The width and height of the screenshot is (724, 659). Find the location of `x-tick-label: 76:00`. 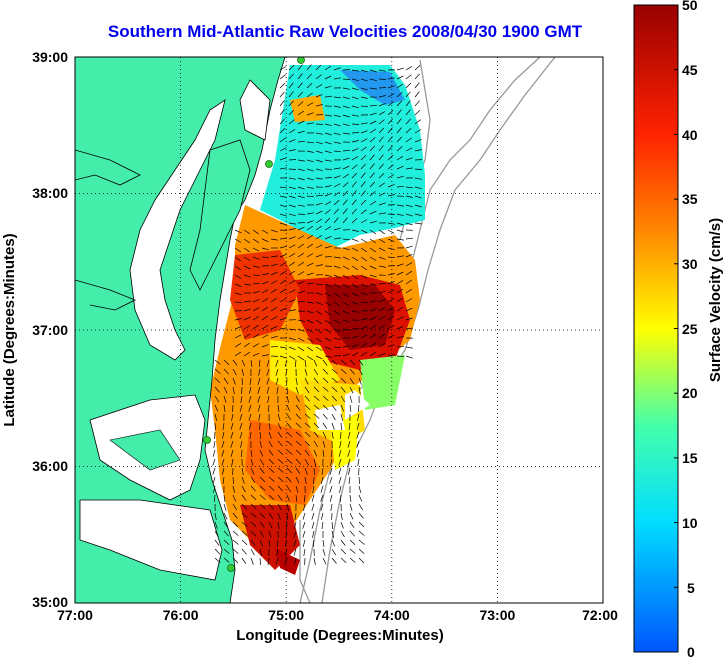

x-tick-label: 76:00 is located at coordinates (181, 615).